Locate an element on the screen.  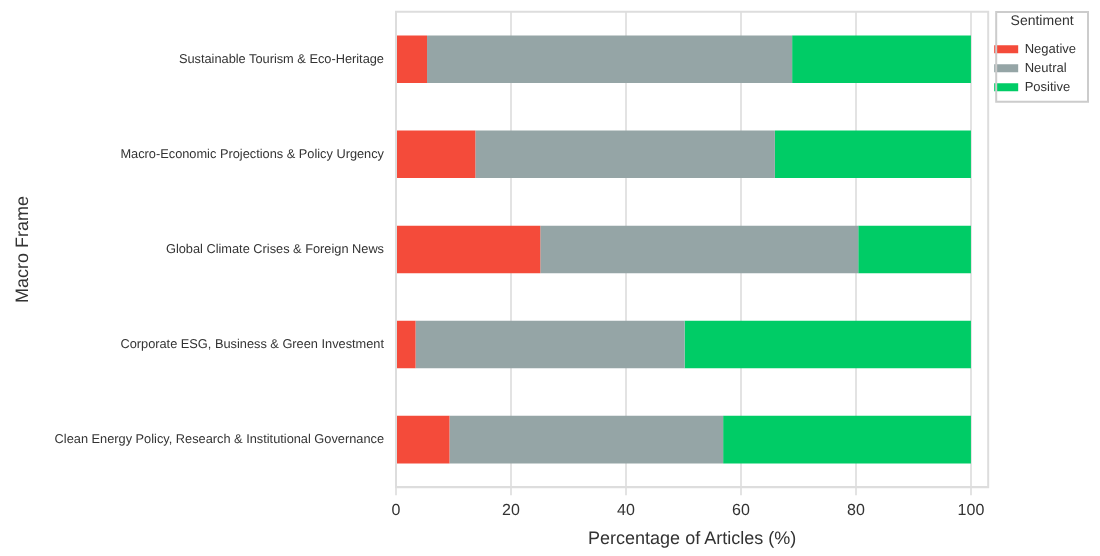
x-axis-title: Percentage of Articles (%) is located at coordinates (692, 538).